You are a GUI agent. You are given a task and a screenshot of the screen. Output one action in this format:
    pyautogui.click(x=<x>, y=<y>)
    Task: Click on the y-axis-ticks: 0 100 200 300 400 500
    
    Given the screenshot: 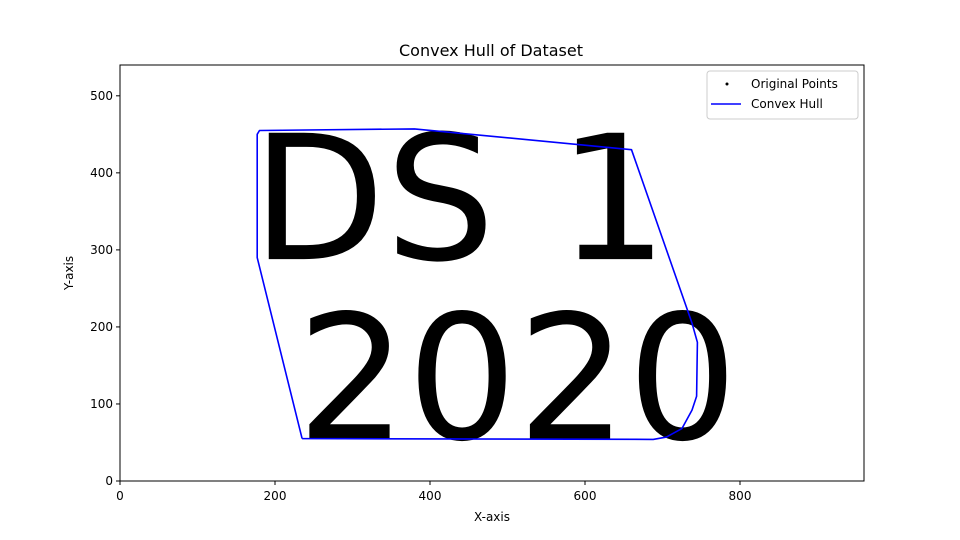 What is the action you would take?
    pyautogui.click(x=105, y=288)
    